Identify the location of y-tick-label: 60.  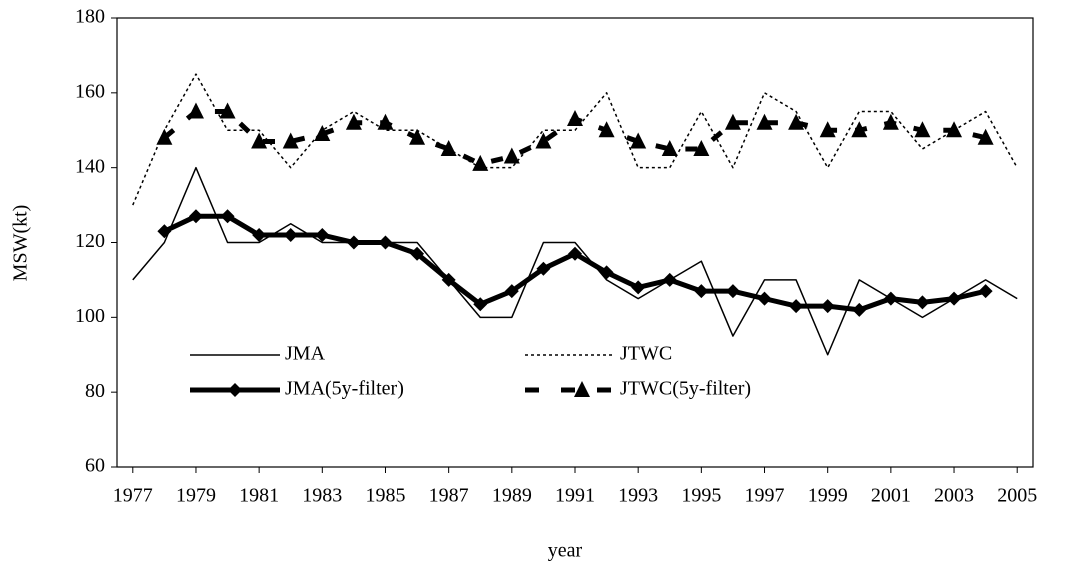
(95, 466).